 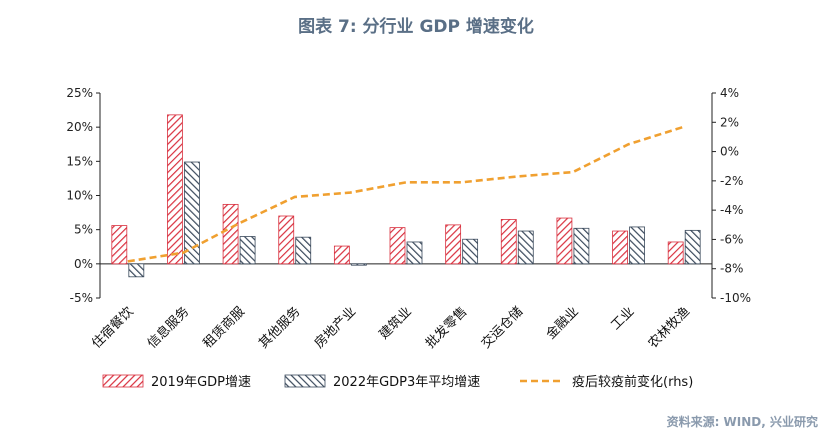 I want to click on left-tick-label: 15%, so click(x=79, y=161).